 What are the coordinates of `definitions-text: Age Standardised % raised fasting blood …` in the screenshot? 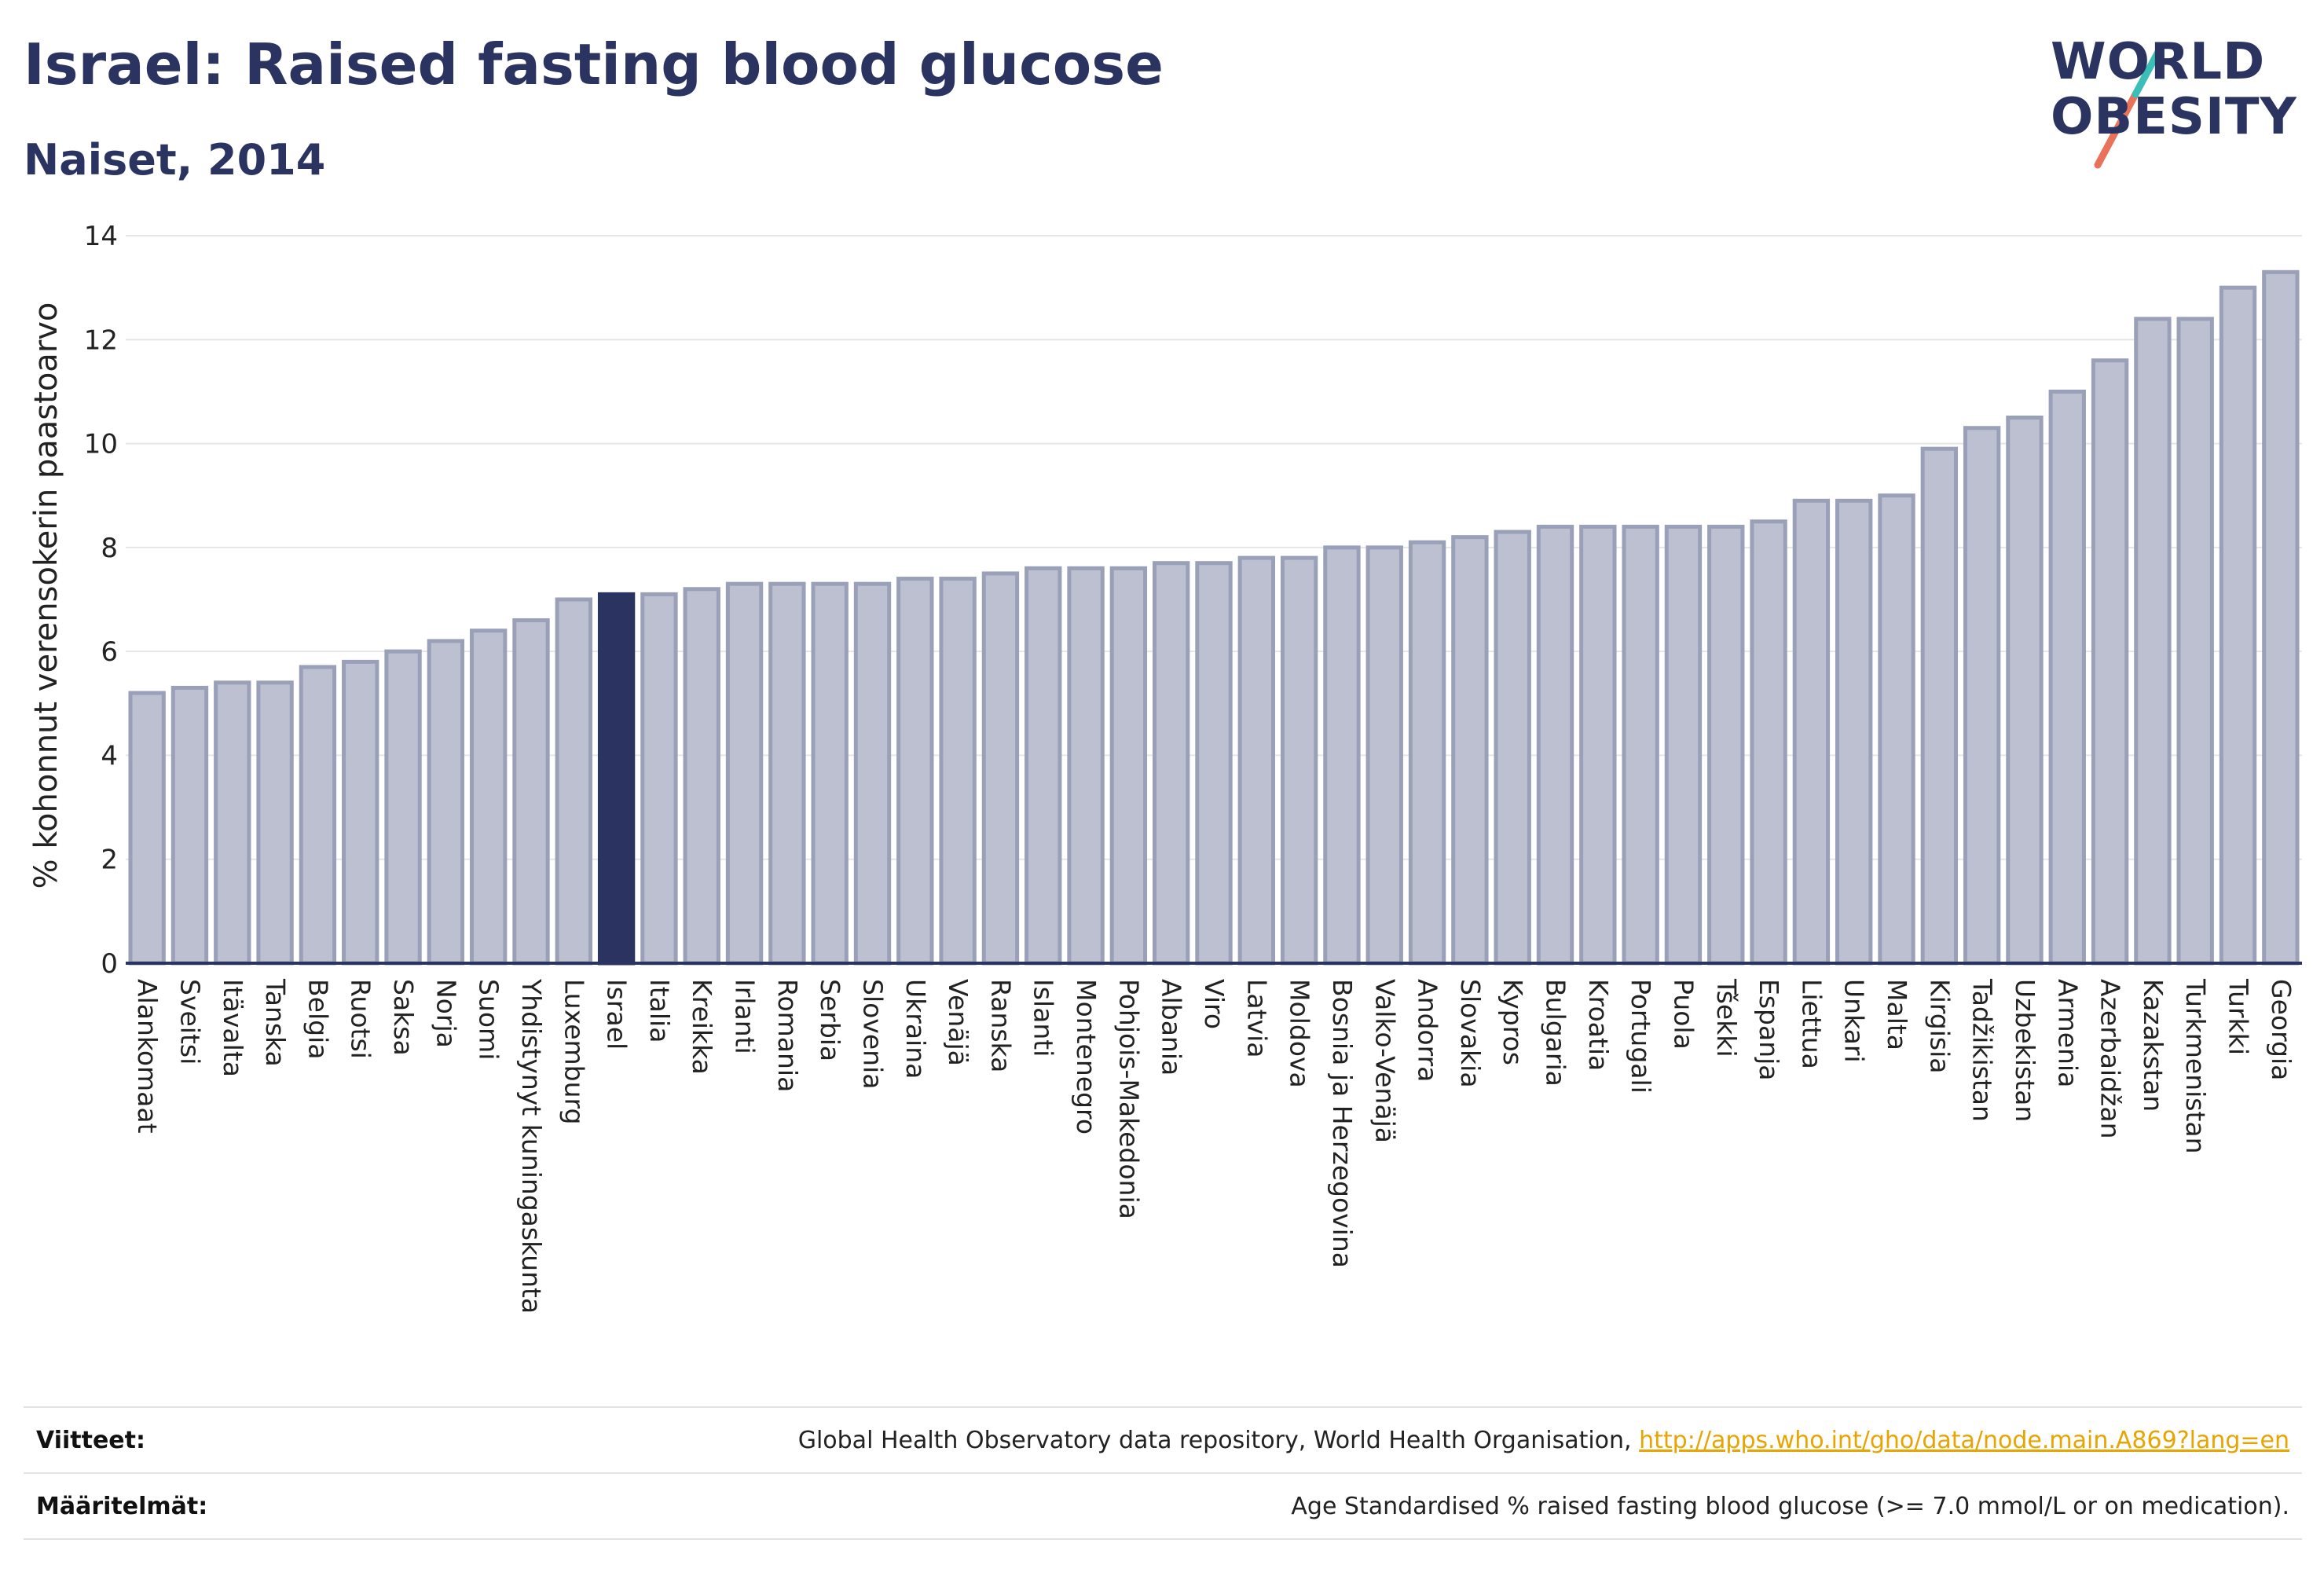 It's located at (1790, 1506).